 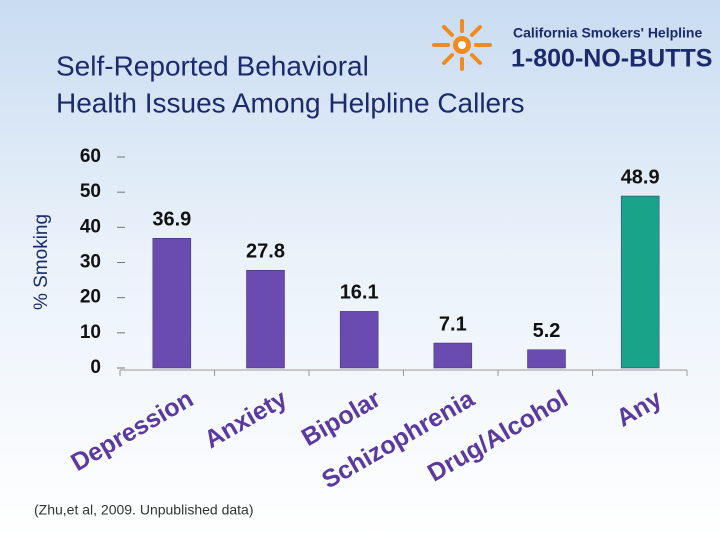 What do you see at coordinates (90, 156) in the screenshot?
I see `y-tick-label: 60` at bounding box center [90, 156].